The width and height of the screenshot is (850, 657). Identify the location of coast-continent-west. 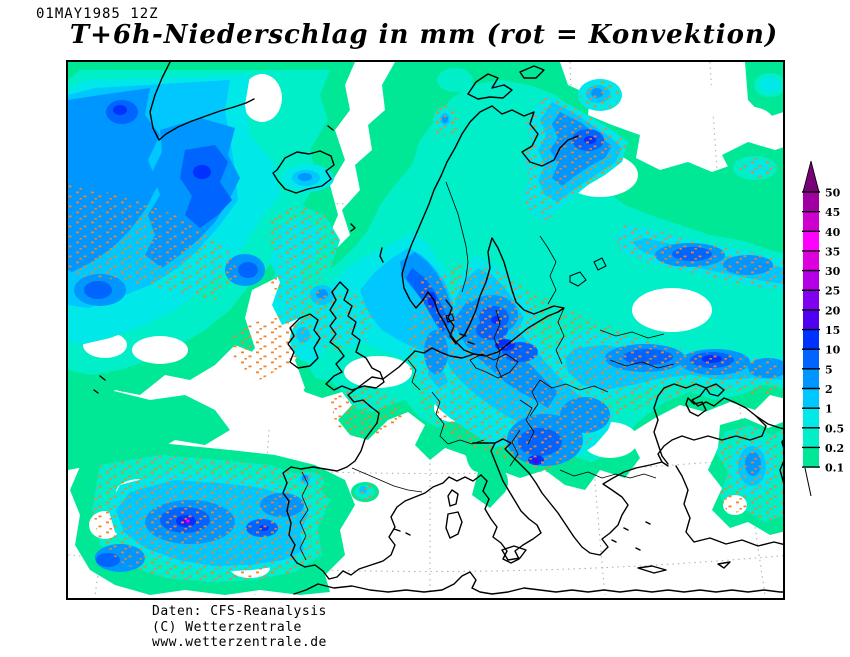
(382, 463).